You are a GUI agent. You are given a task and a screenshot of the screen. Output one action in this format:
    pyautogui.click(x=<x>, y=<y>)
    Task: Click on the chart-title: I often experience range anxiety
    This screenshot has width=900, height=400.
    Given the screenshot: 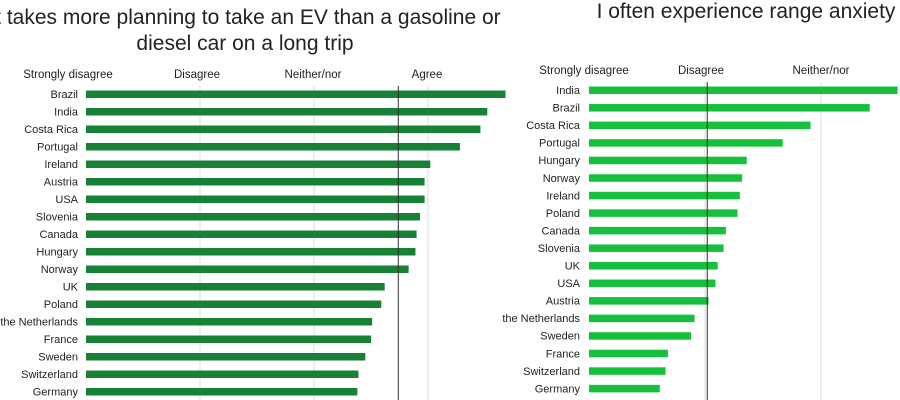 What is the action you would take?
    pyautogui.click(x=746, y=11)
    